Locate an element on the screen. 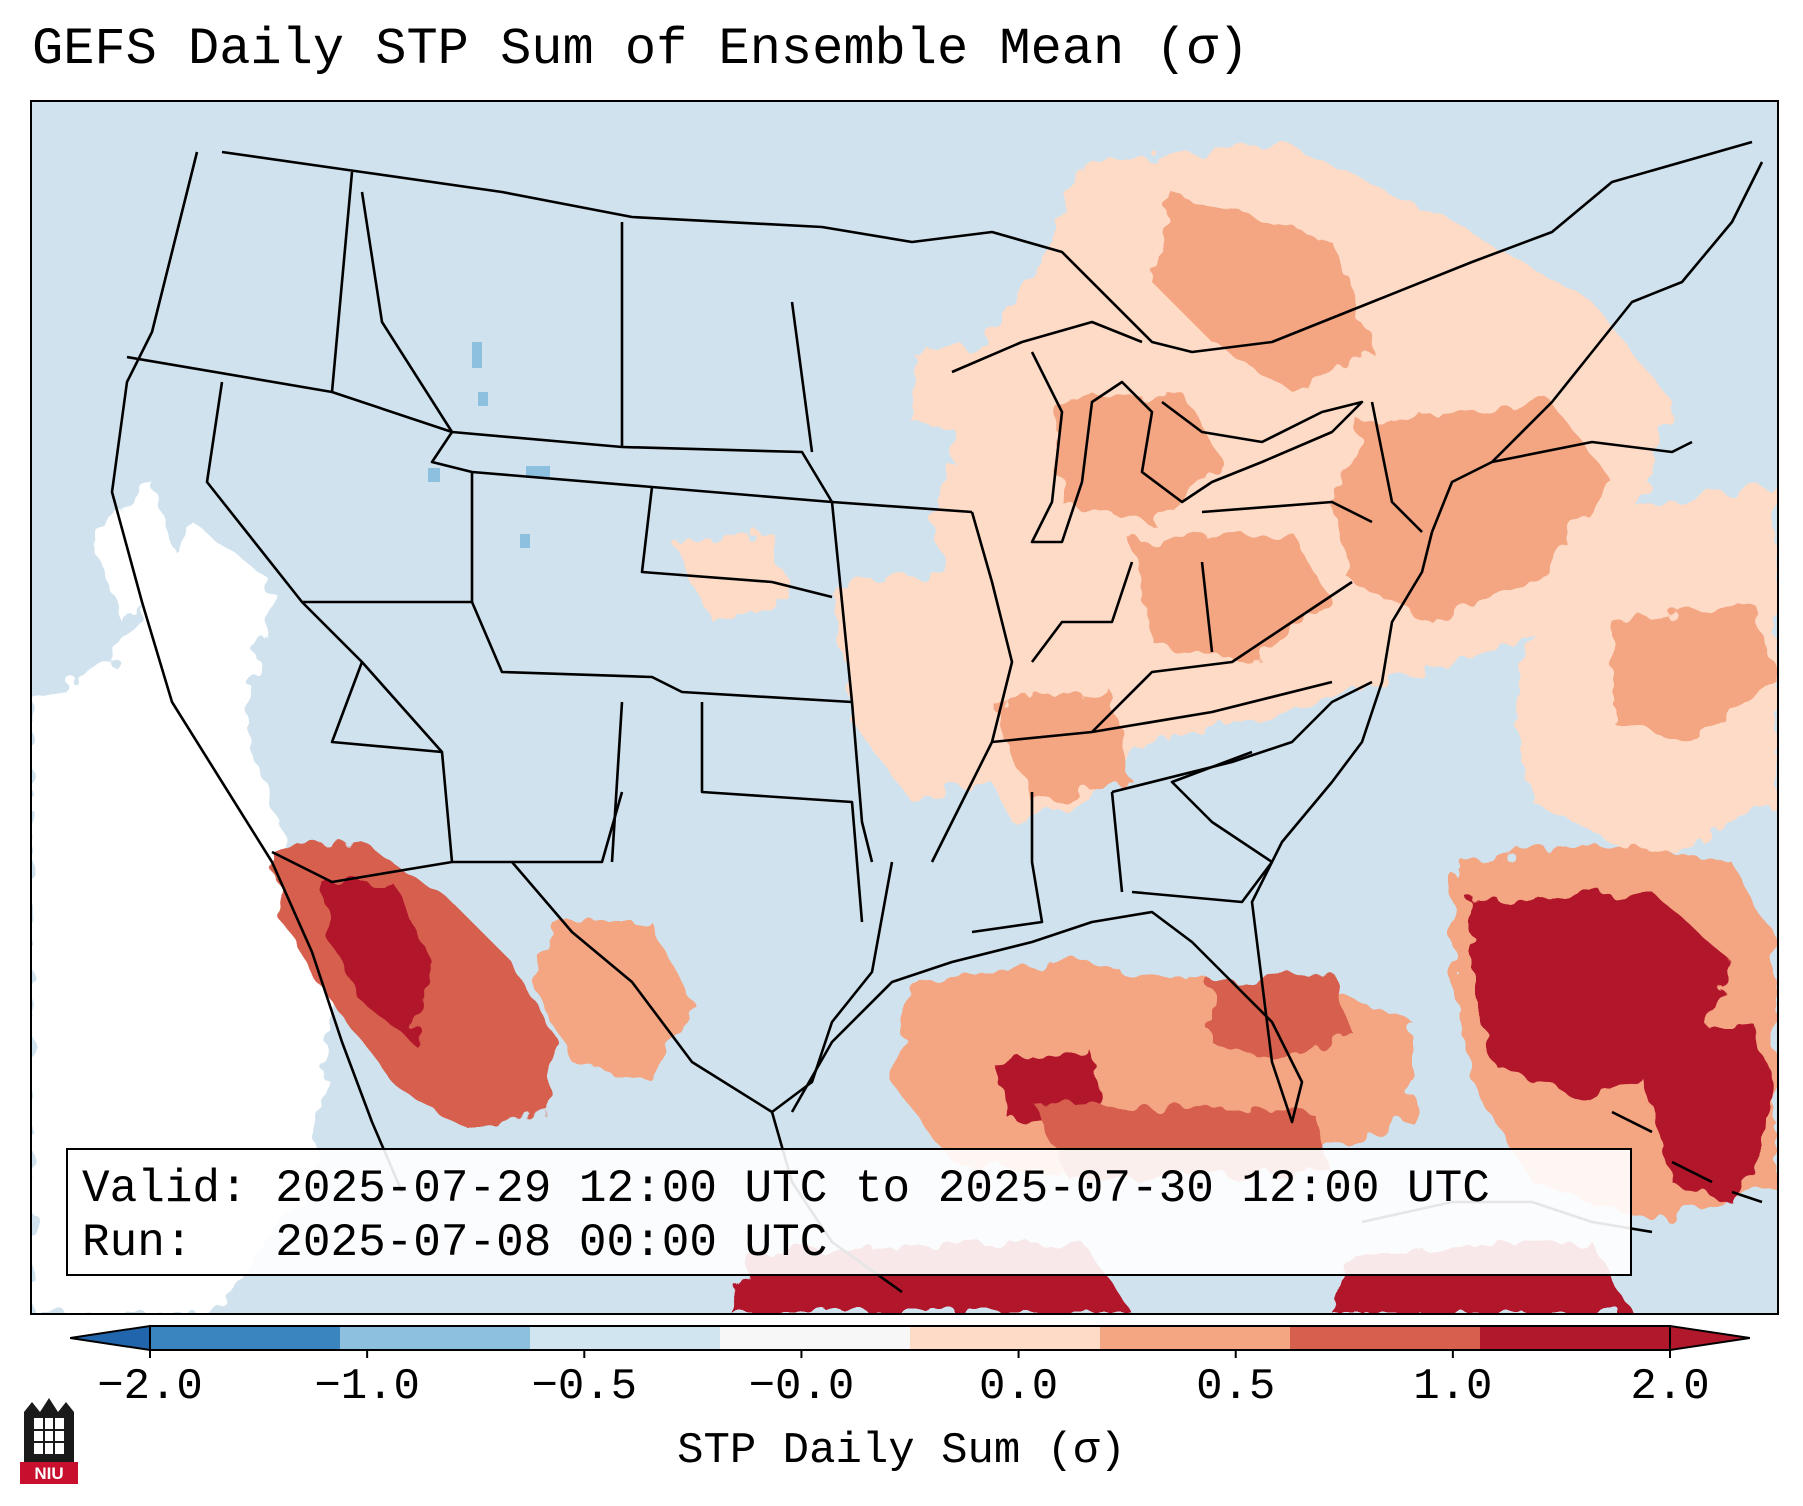 This screenshot has width=1803, height=1506. colorbar-tick-label: −2.0 is located at coordinates (150, 1387).